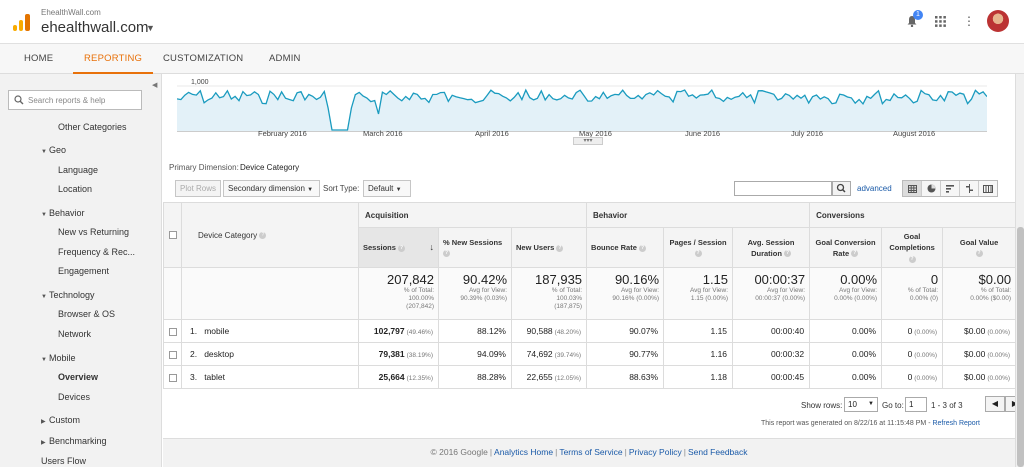 The height and width of the screenshot is (467, 1024). I want to click on analytics-logo-icon, so click(22, 22).